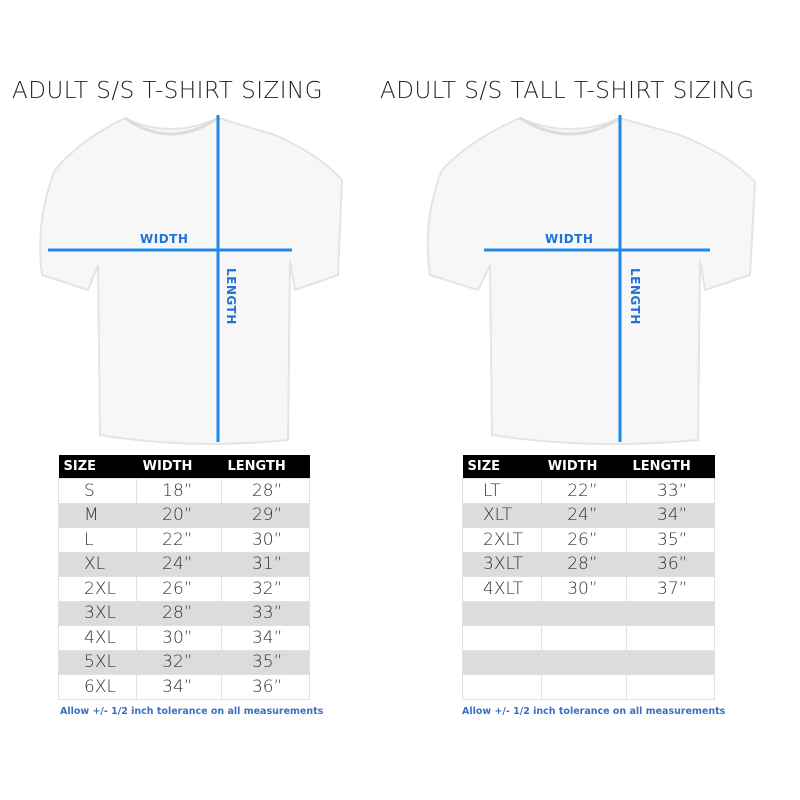 This screenshot has height=800, width=800. I want to click on right-title: ADULT S/S TALL T-SHIRT SIZING, so click(567, 91).